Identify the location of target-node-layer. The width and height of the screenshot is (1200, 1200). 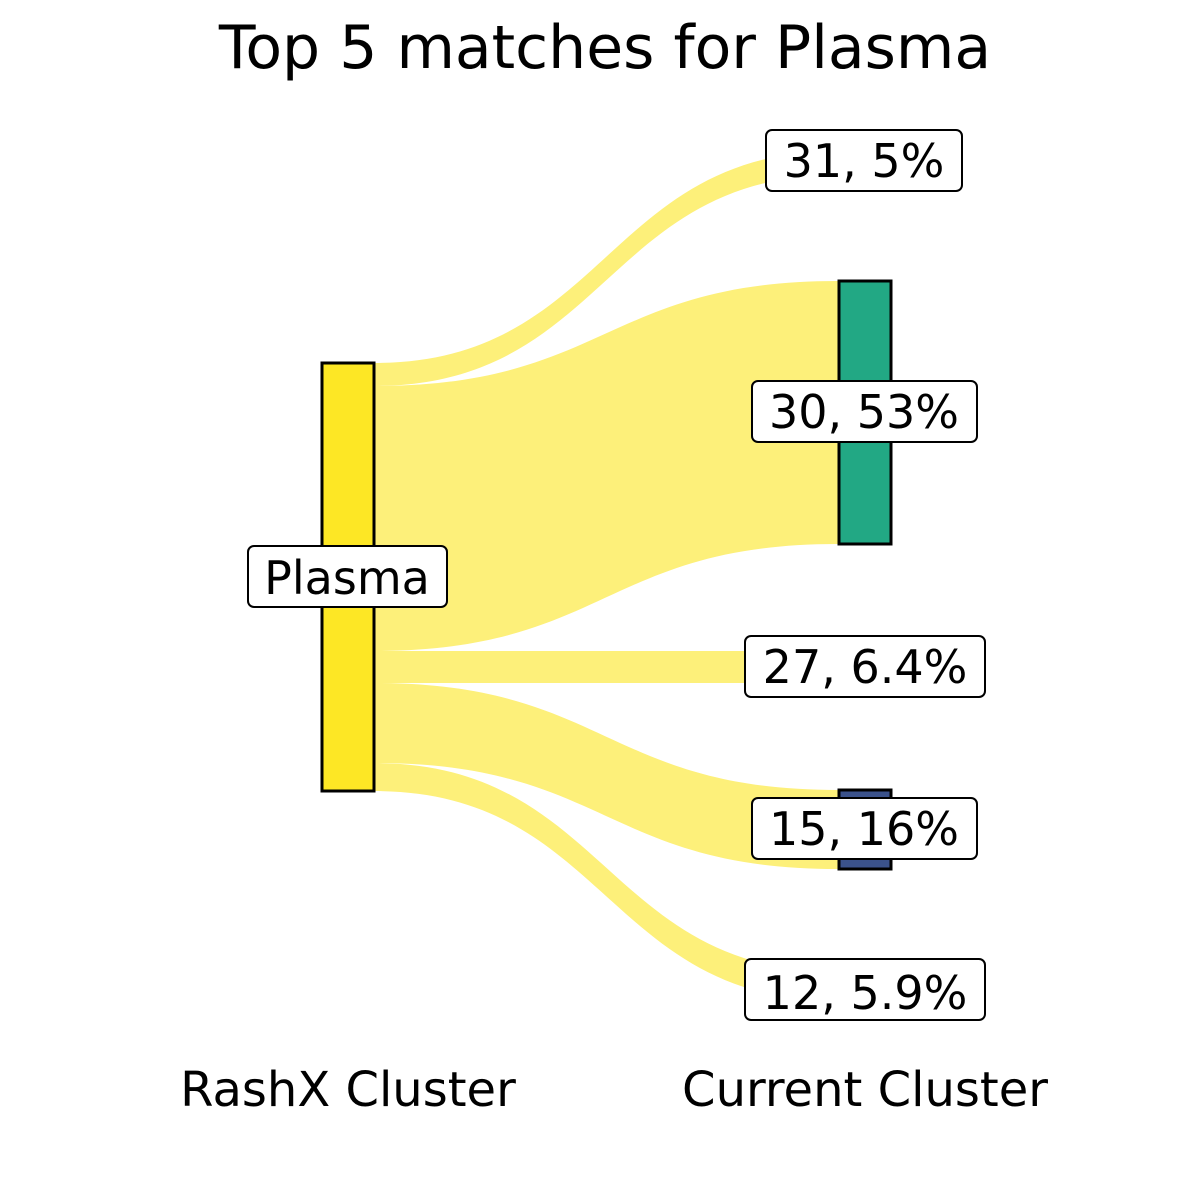
(865, 575).